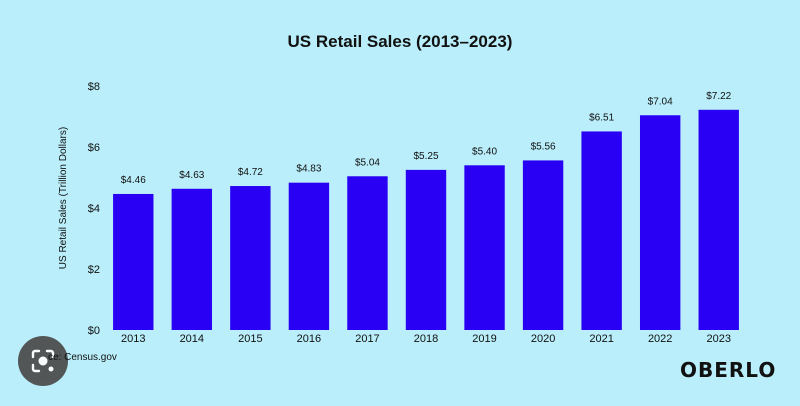  I want to click on y-tick-label: $2, so click(94, 270).